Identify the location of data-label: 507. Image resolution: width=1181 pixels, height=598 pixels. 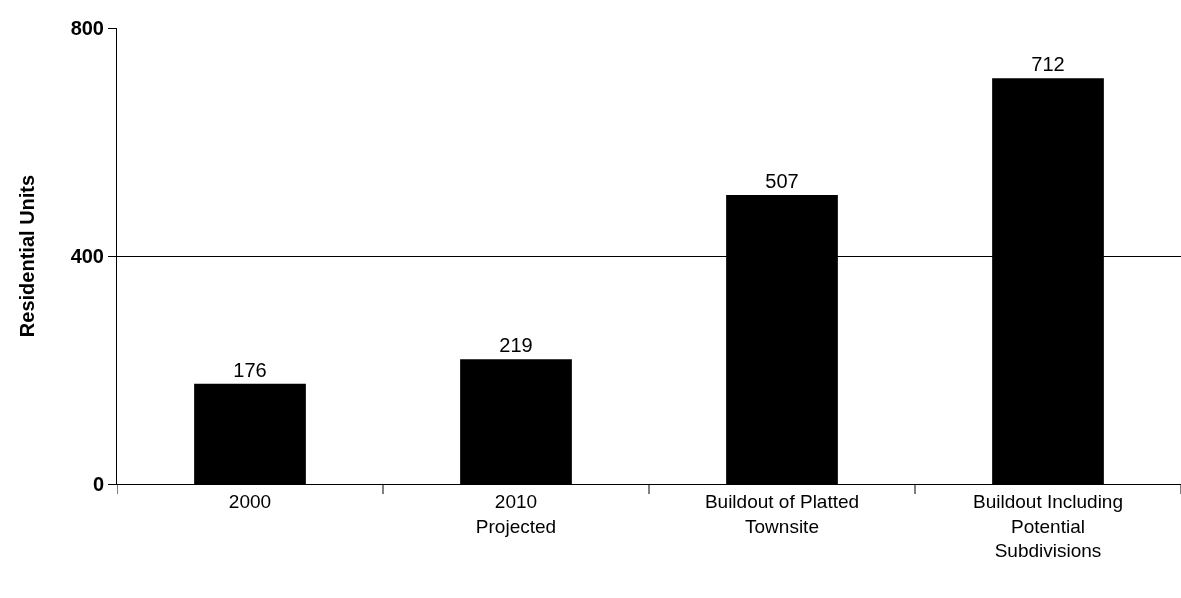
(782, 181).